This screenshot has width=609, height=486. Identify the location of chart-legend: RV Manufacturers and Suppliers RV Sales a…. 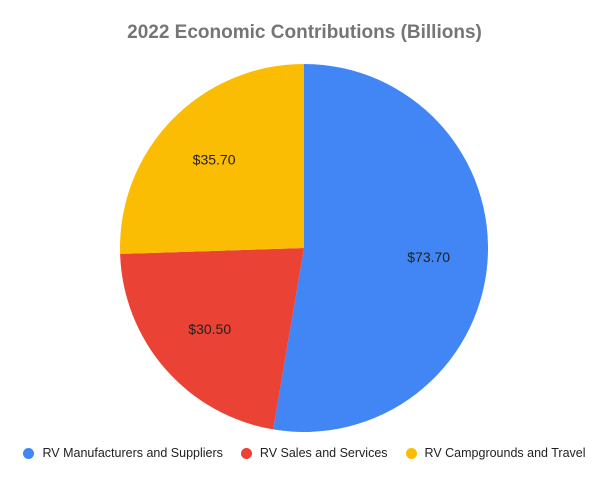
(304, 453).